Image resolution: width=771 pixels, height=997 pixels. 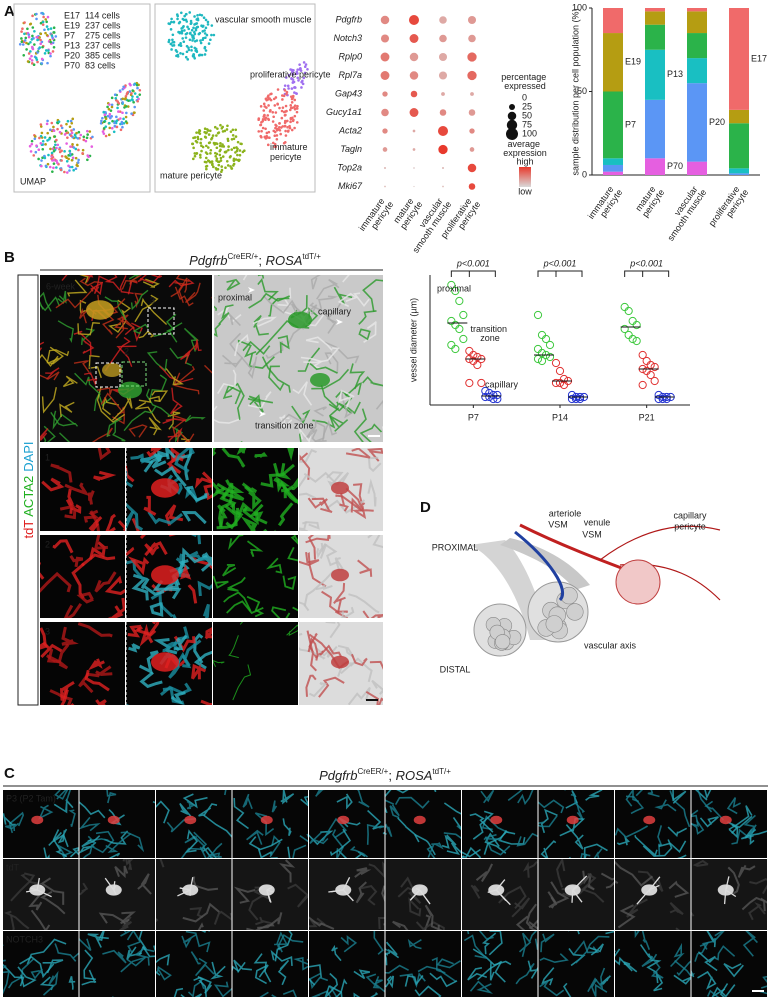 I want to click on reporter: ROSA, so click(x=414, y=775).